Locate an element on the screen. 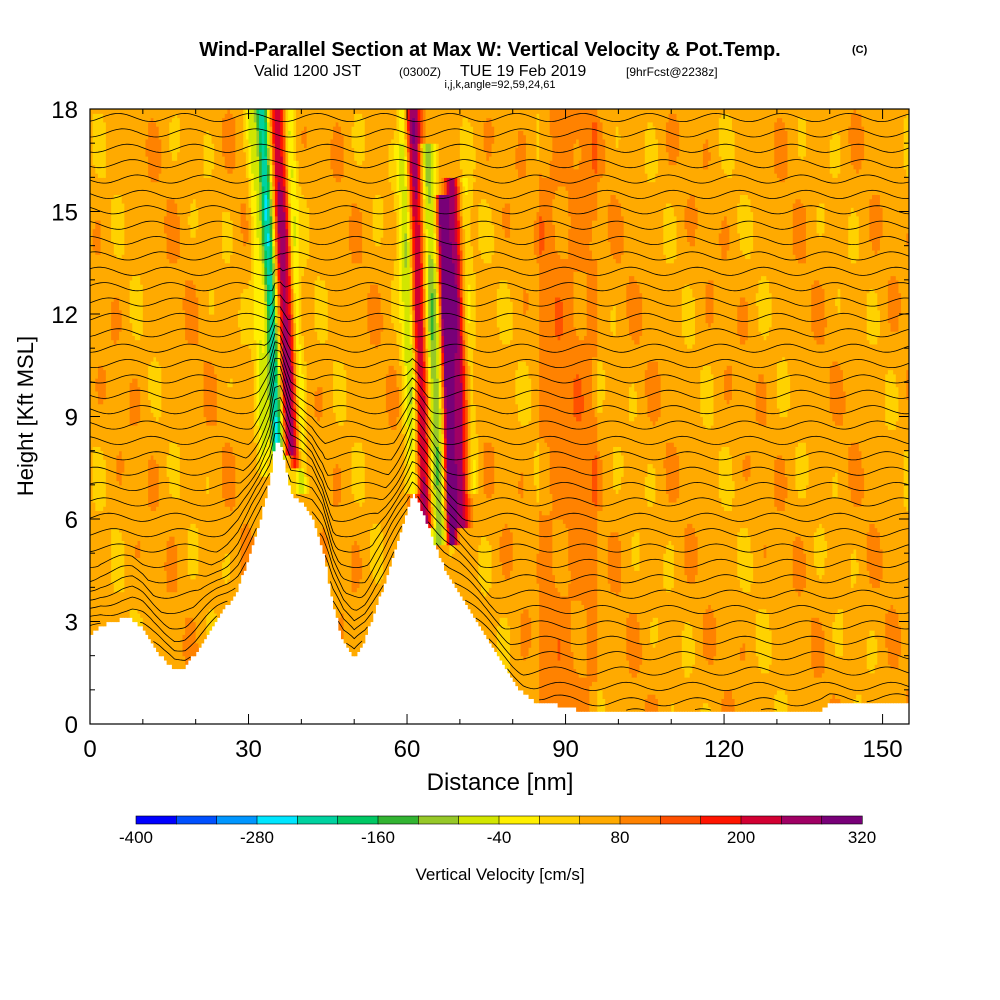 This screenshot has width=1000, height=1000. y-tick-label: 9 is located at coordinates (71, 418).